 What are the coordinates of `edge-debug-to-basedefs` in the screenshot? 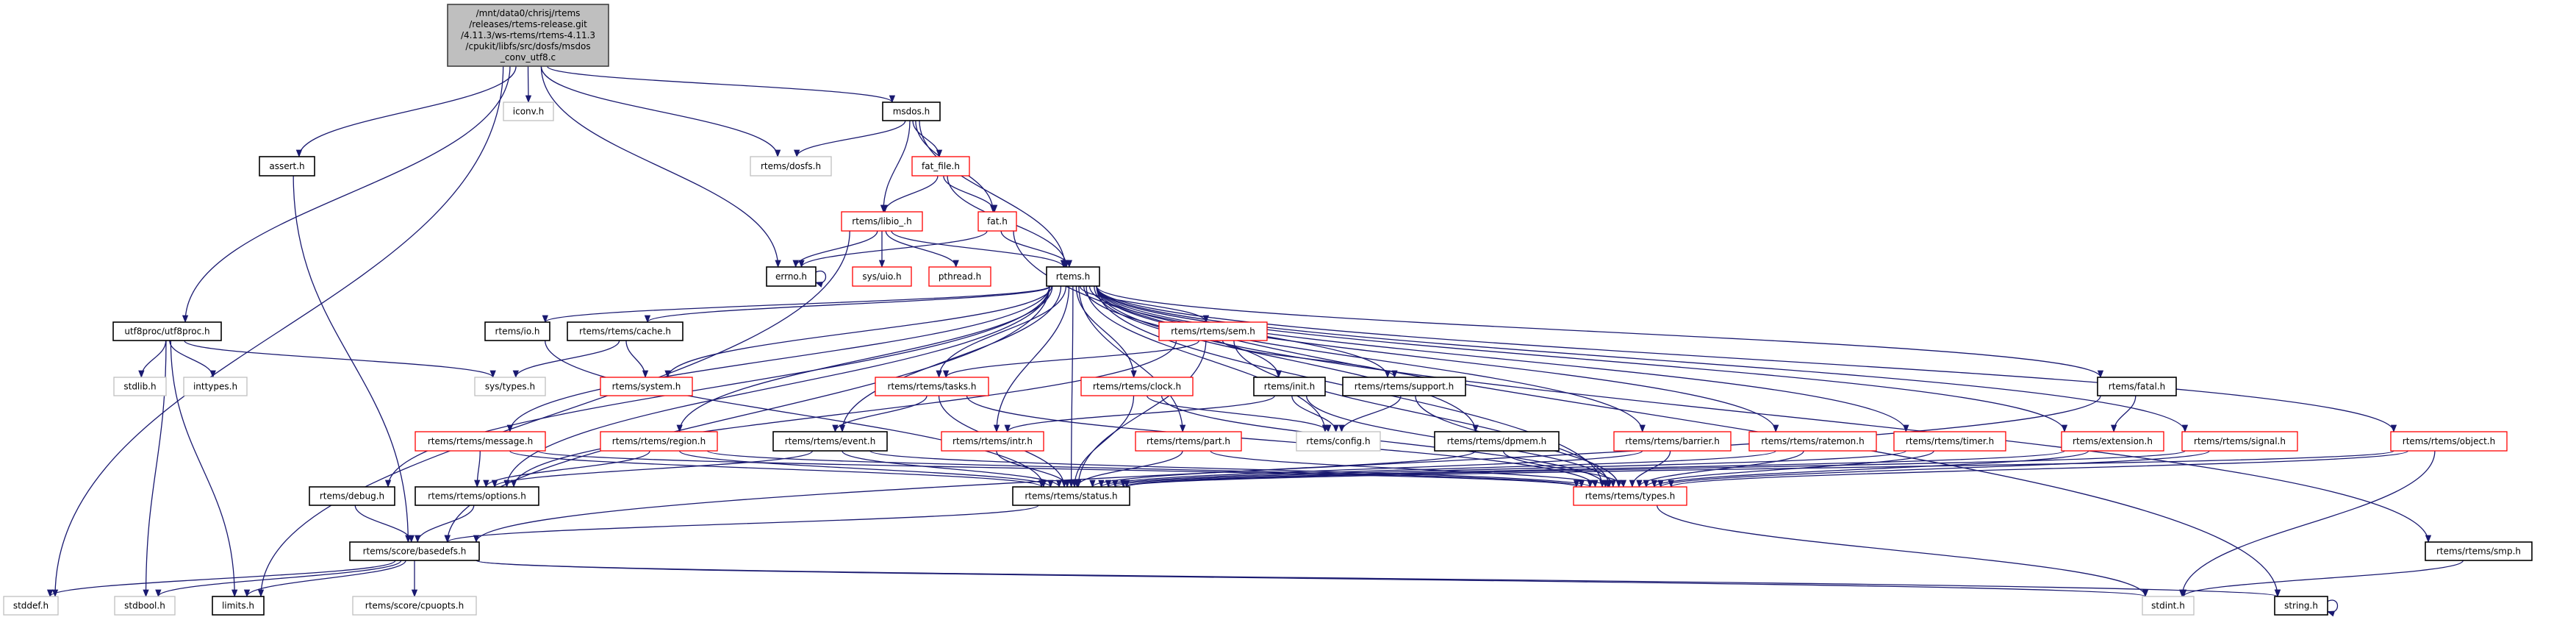 It's located at (384, 524).